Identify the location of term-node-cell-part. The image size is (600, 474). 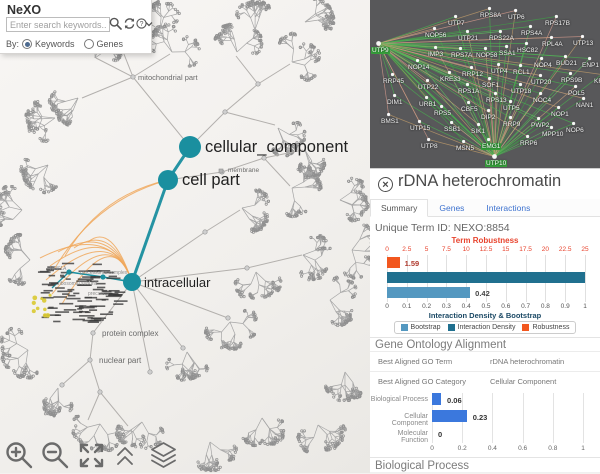
(168, 180).